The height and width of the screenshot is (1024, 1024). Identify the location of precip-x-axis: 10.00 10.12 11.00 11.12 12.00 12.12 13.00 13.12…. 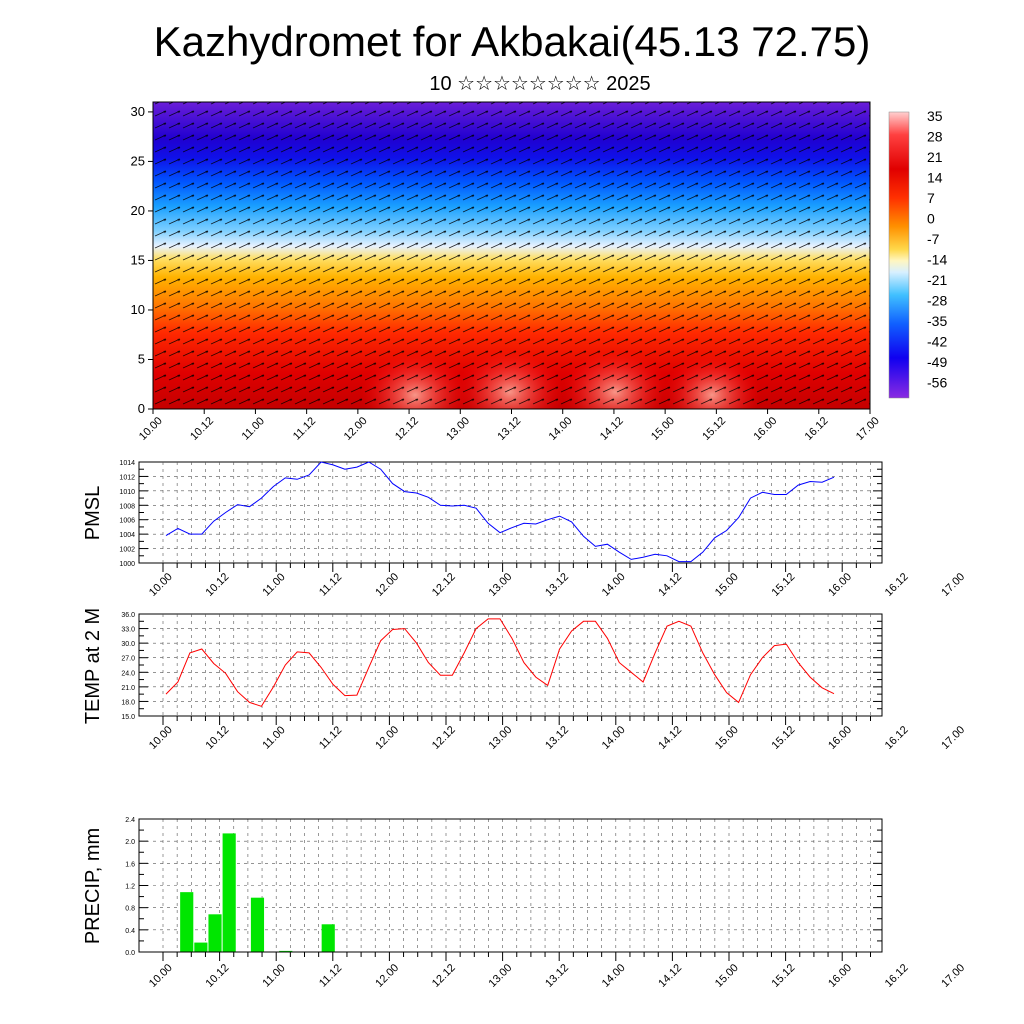
(557, 971).